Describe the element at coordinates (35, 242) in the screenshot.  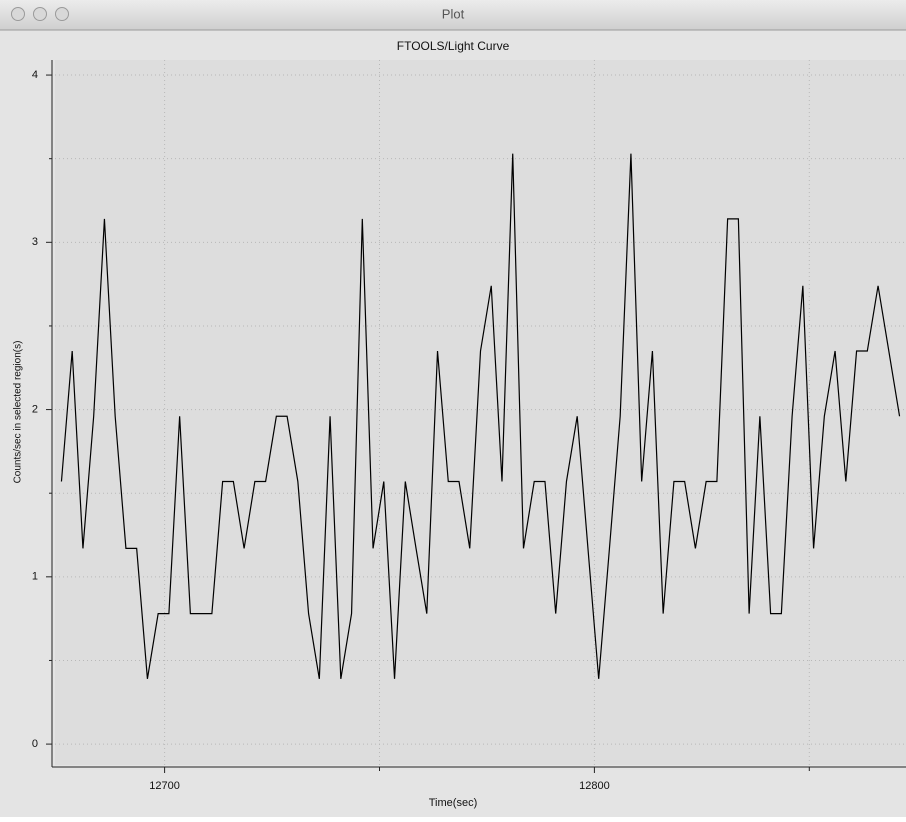
I see `y-tick-label: 3` at that location.